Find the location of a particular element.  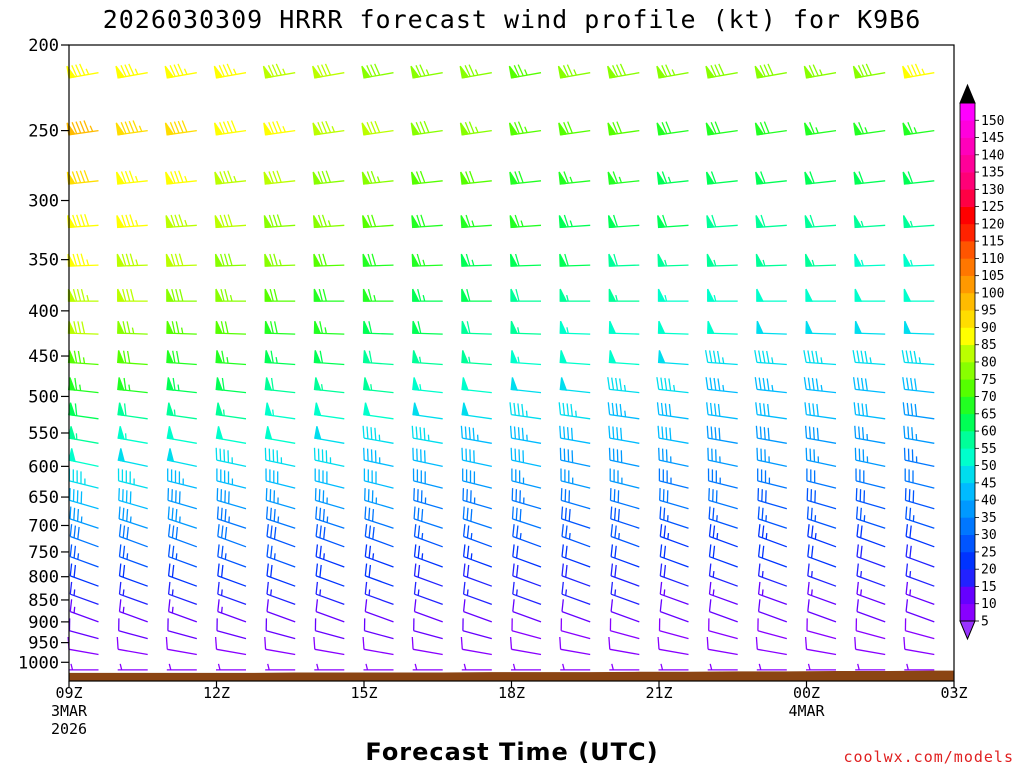

y-tick-label: 650 is located at coordinates (43, 498).